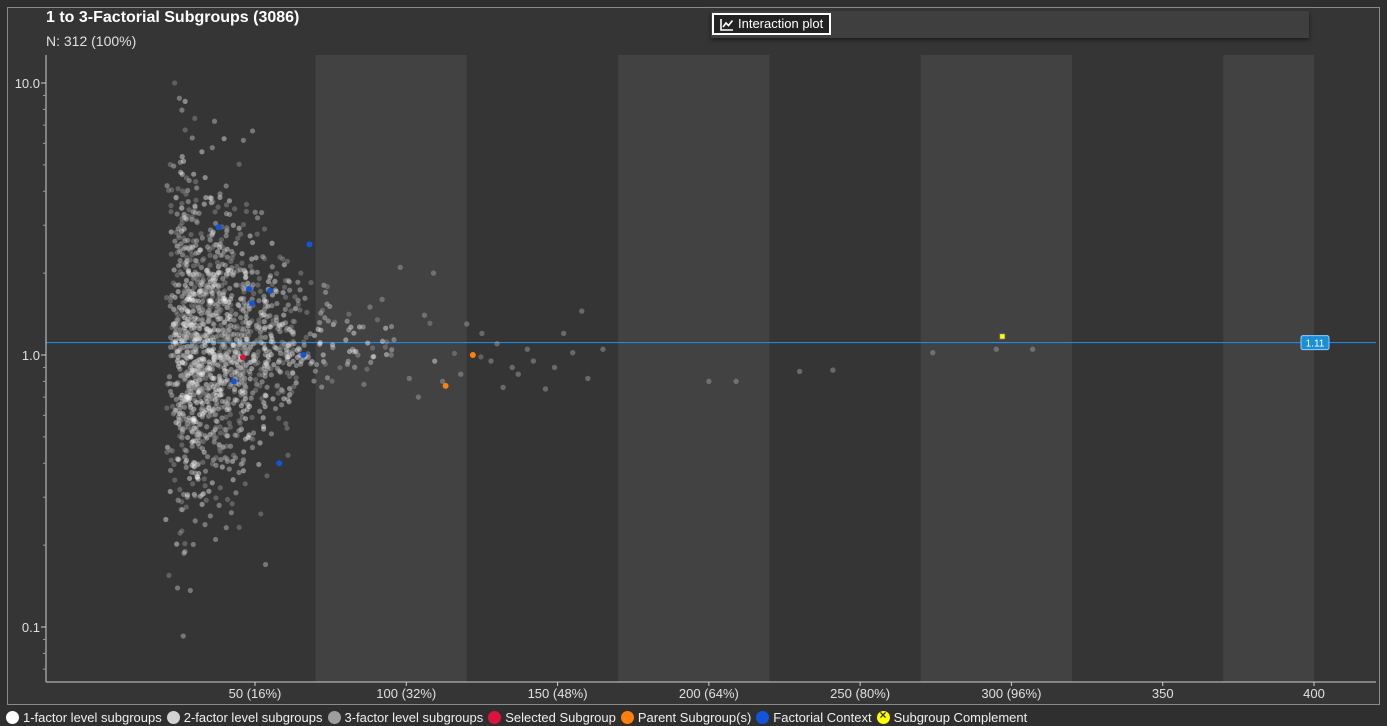 The height and width of the screenshot is (726, 1387). What do you see at coordinates (84, 717) in the screenshot?
I see `legend-item-factor1: 1-factor level subgroups` at bounding box center [84, 717].